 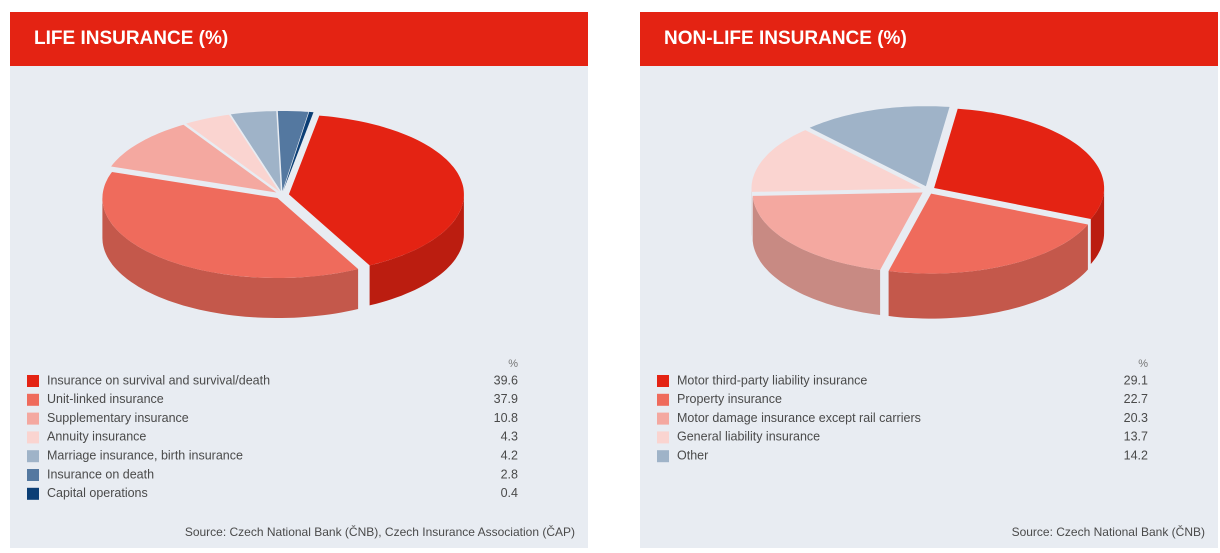 I want to click on legend-label: Supplementary insurance, so click(x=118, y=418).